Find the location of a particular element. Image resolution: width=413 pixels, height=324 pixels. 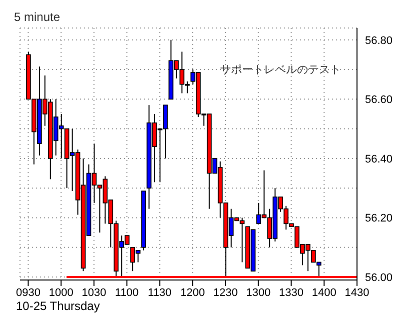

x-tick-label: 1200 is located at coordinates (192, 292).